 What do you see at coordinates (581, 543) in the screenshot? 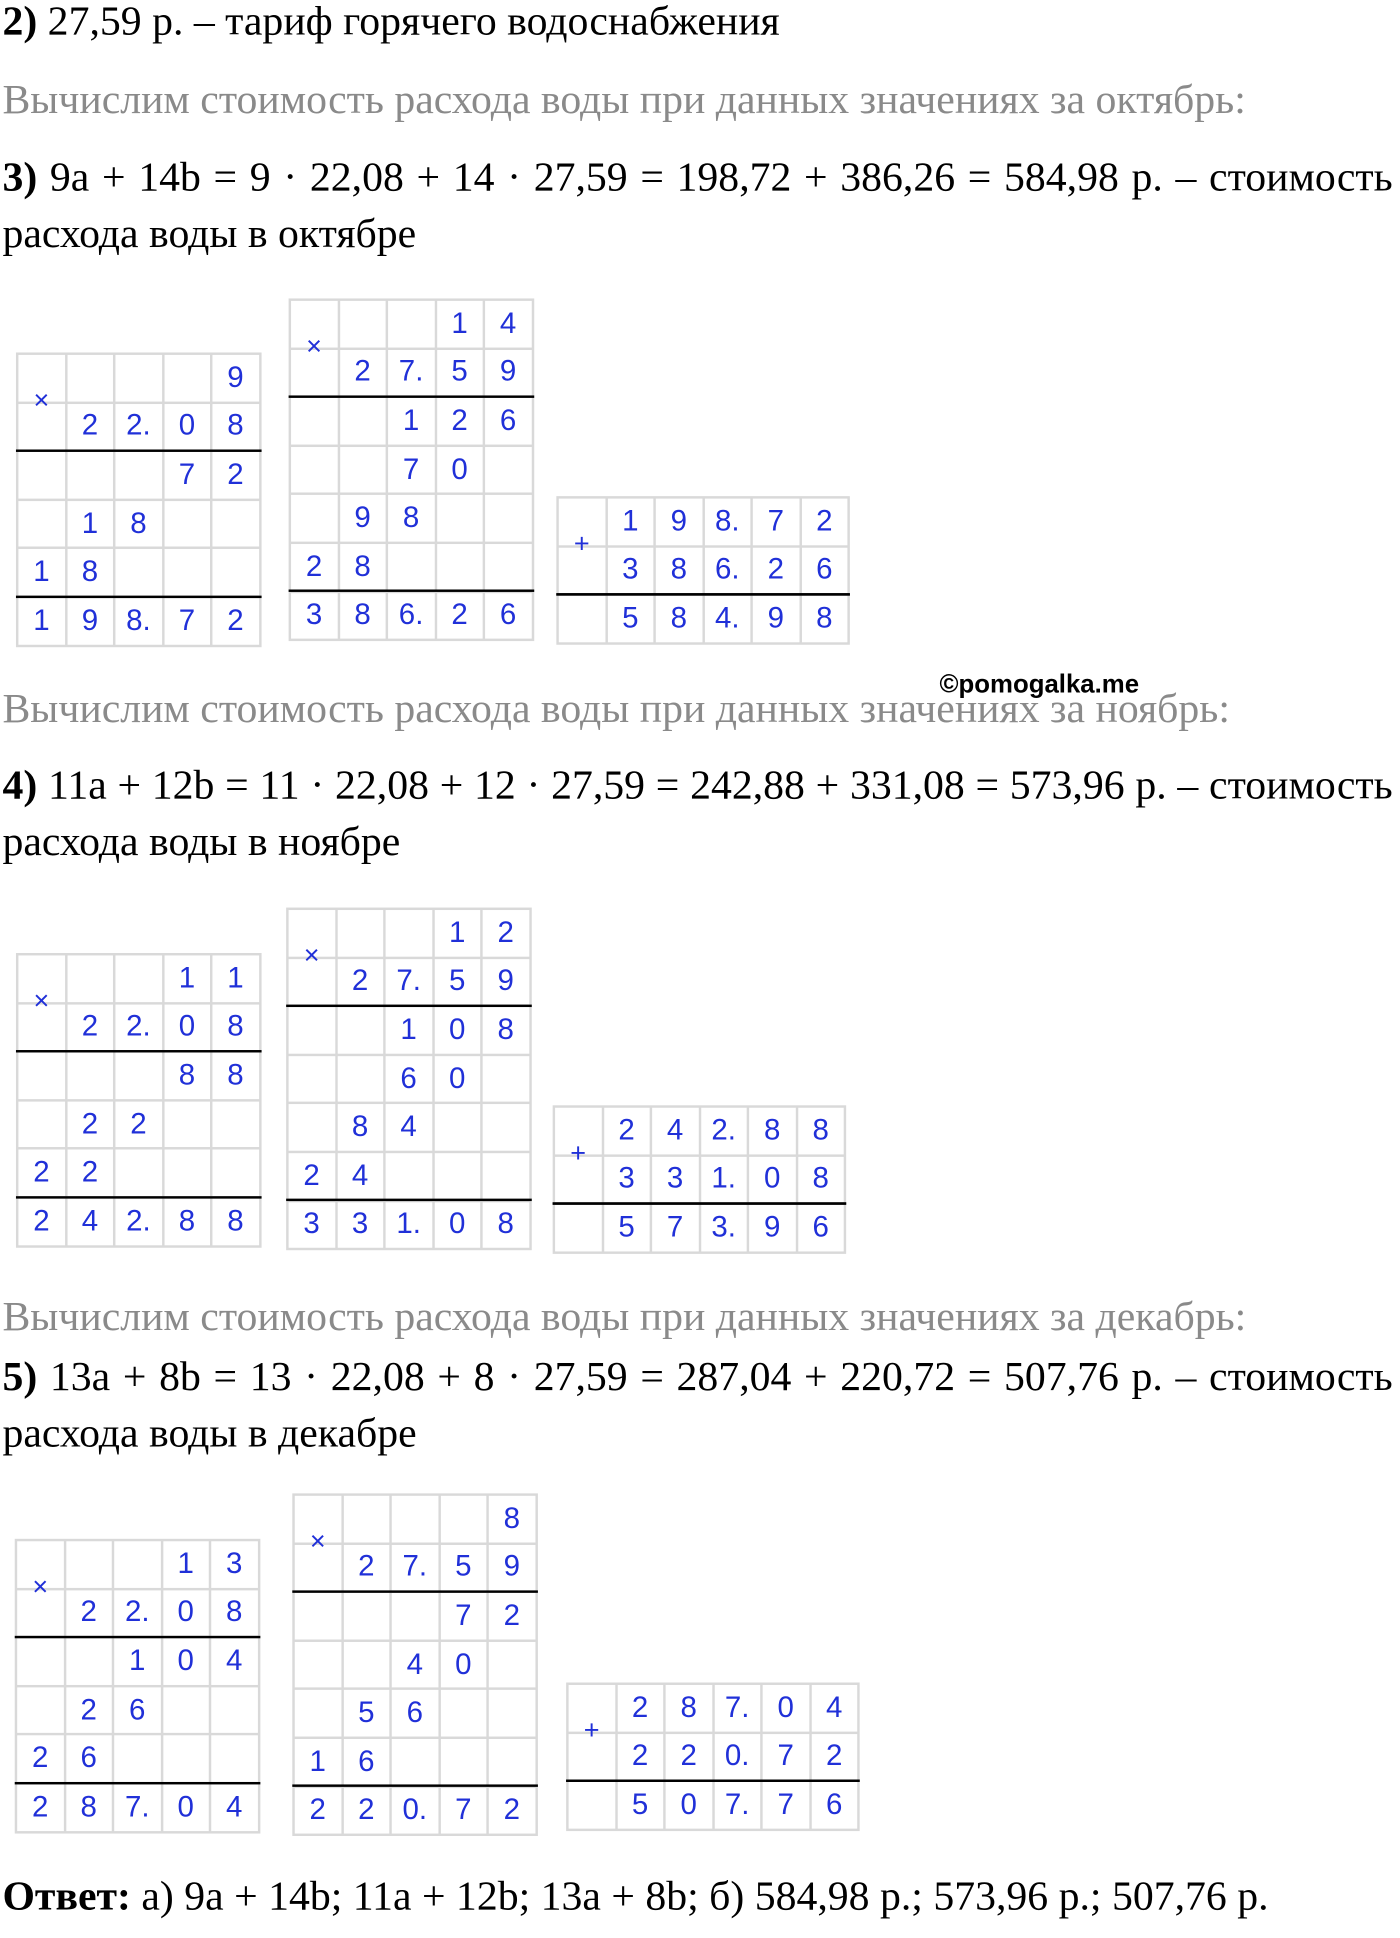
I see `operation-sign: +` at bounding box center [581, 543].